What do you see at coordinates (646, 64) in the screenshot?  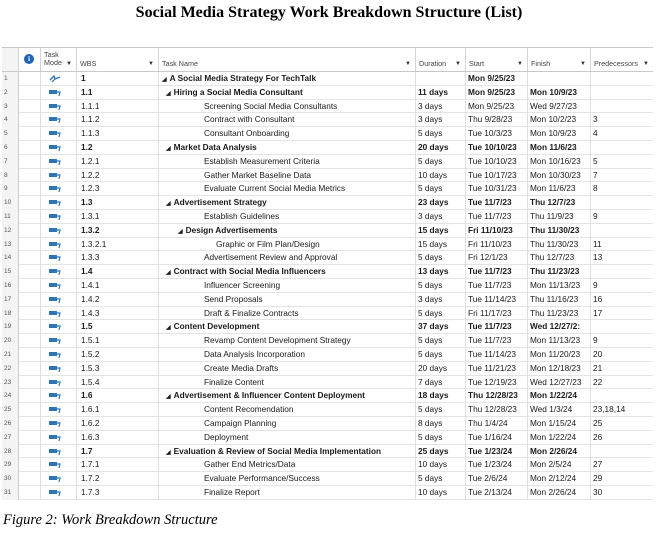 I see `chevron-down-icon: ▼` at bounding box center [646, 64].